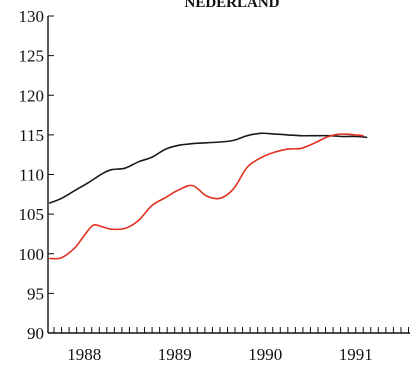 The height and width of the screenshot is (368, 412). I want to click on y-tick-label: 90, so click(35, 333).